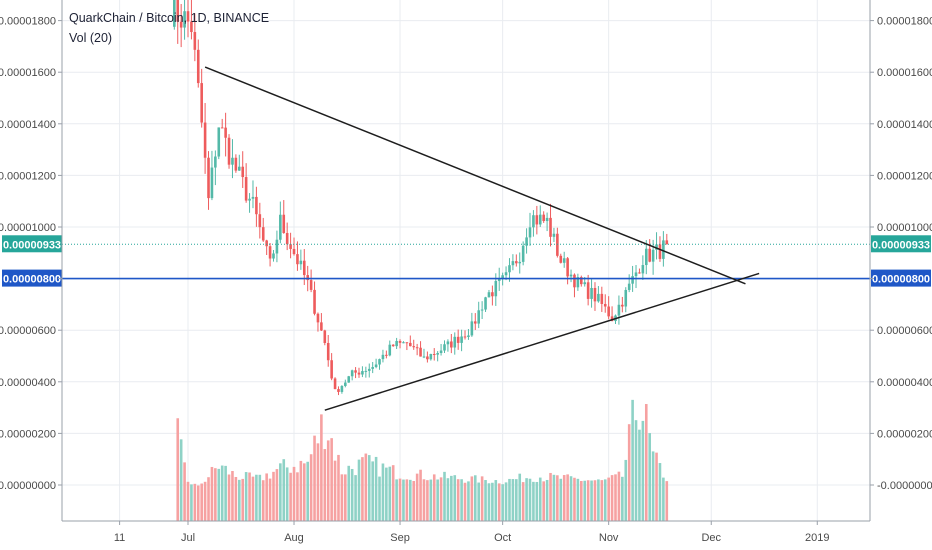 The width and height of the screenshot is (932, 550). What do you see at coordinates (28, 486) in the screenshot?
I see `y-tick-label-left: -0.00000000` at bounding box center [28, 486].